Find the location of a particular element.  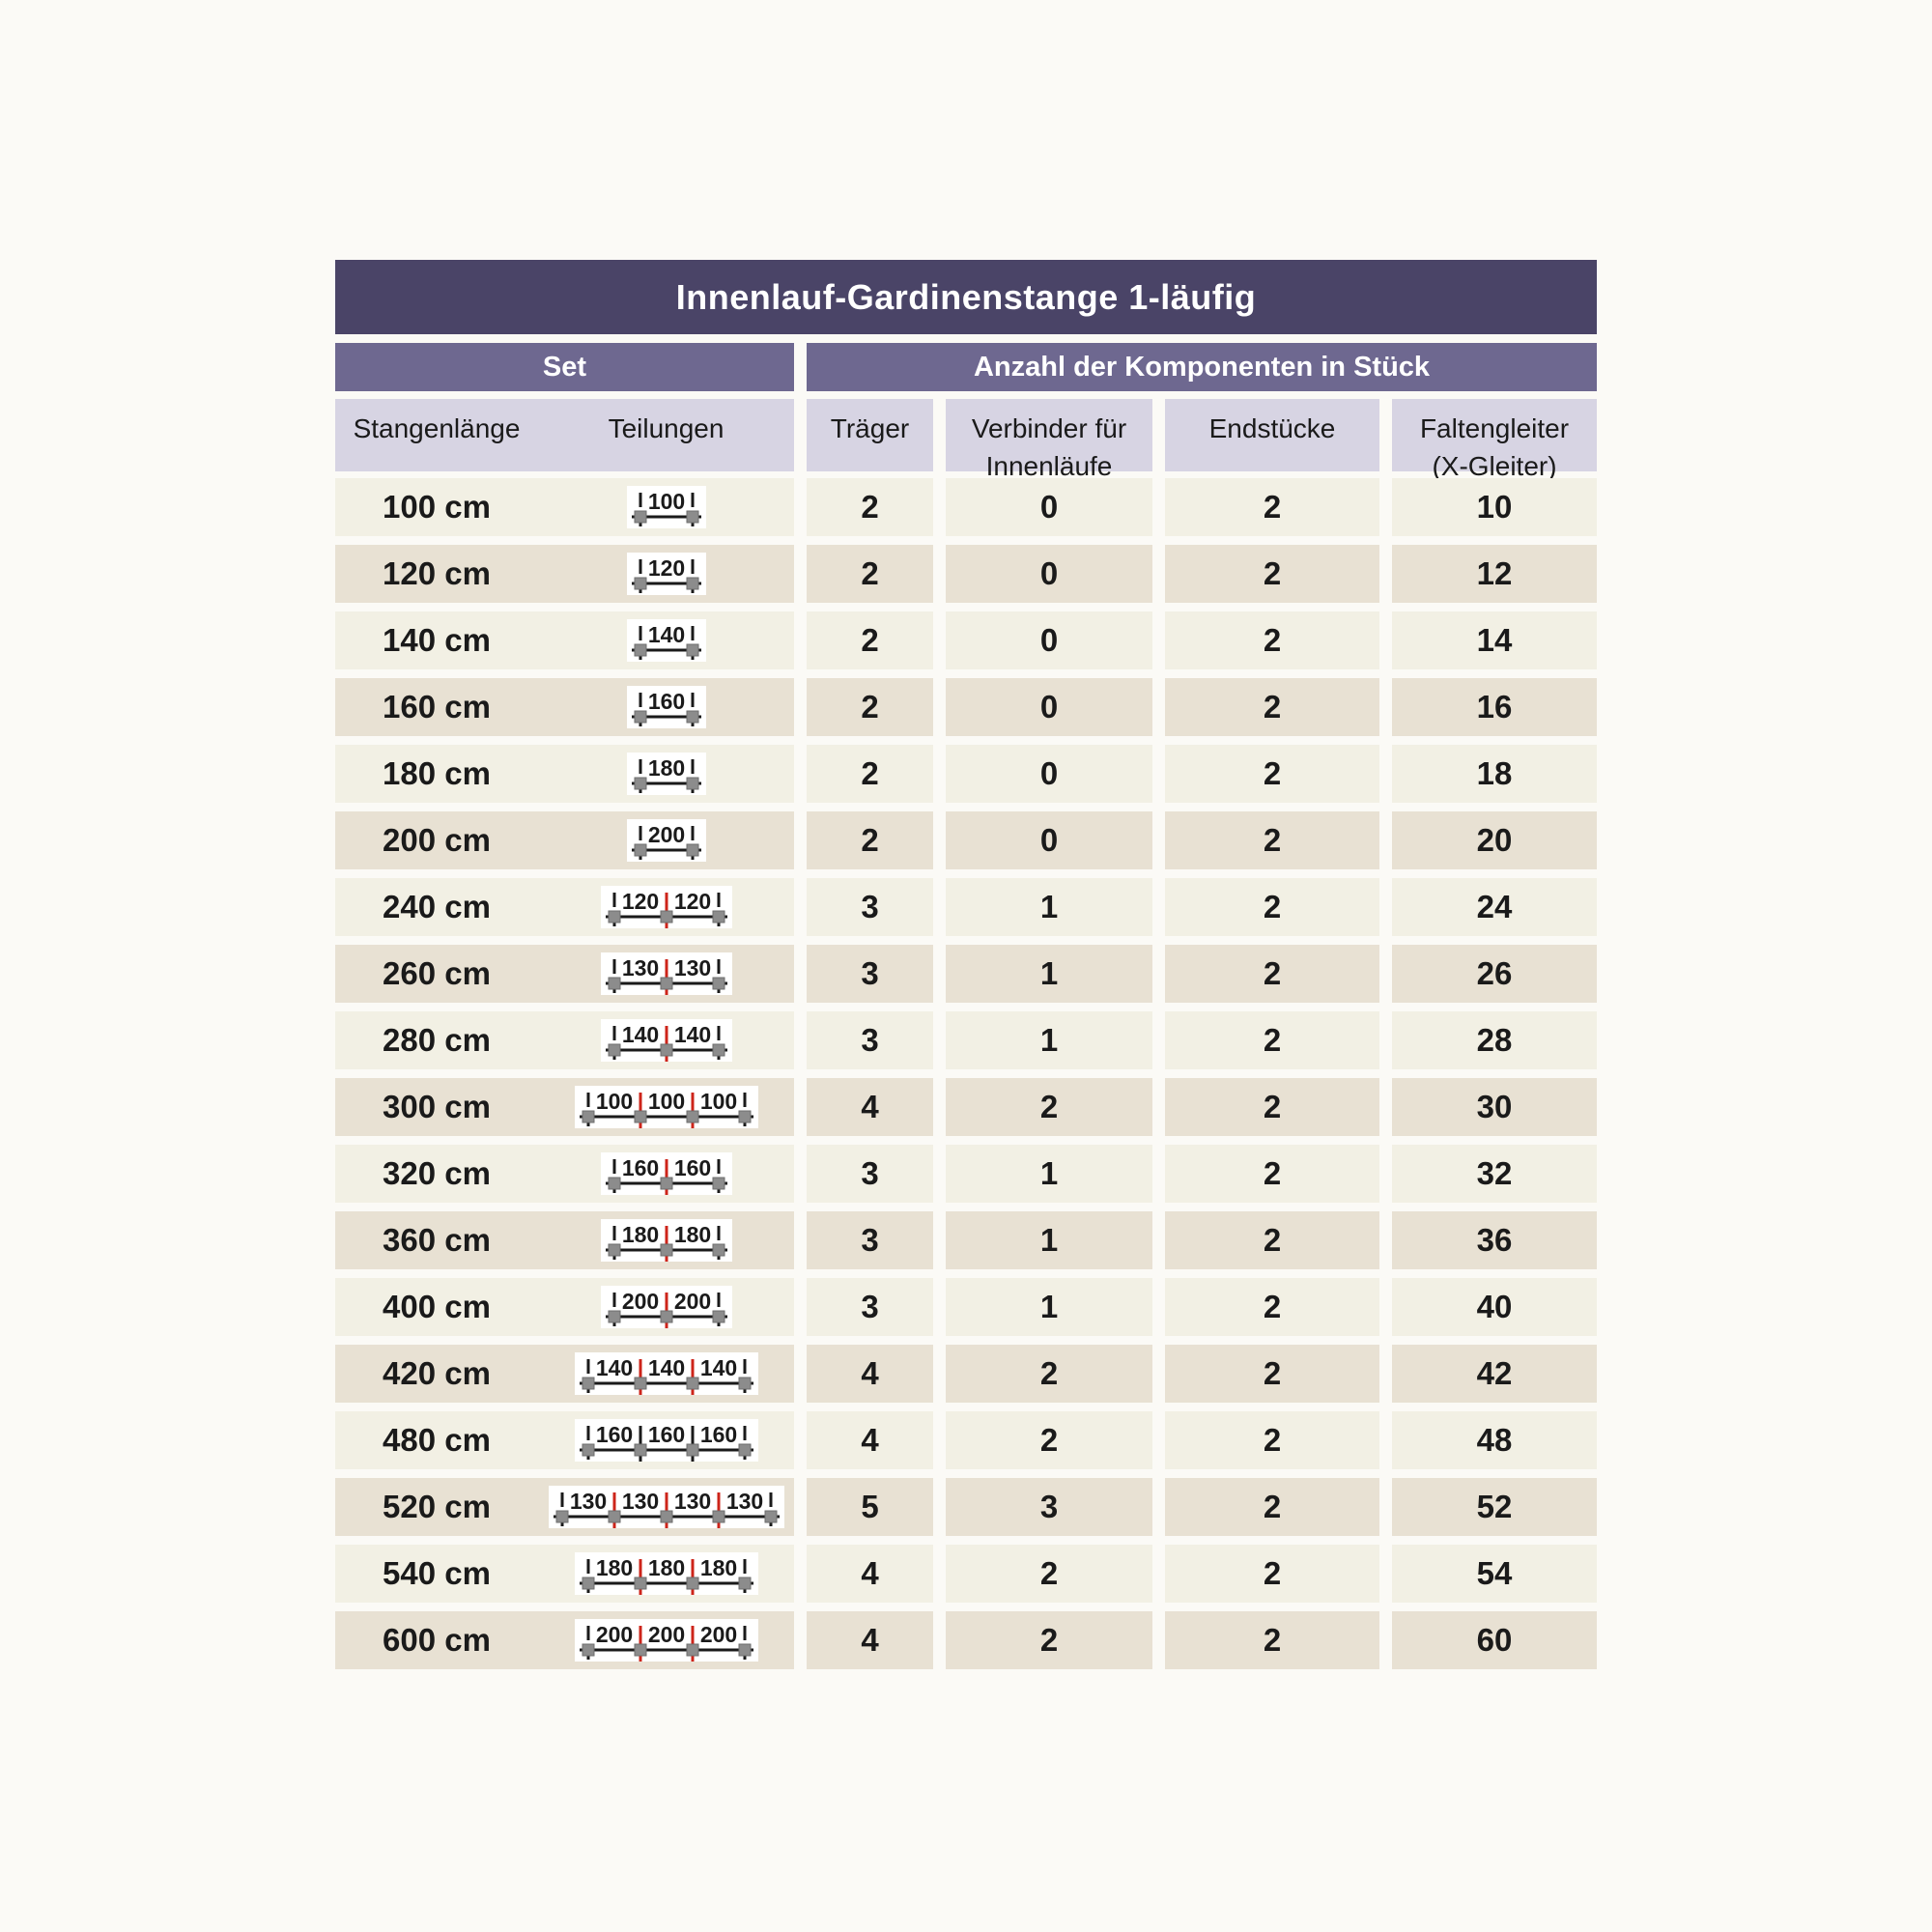

set-cell: 300 cm 100 100 100 is located at coordinates (564, 1107).